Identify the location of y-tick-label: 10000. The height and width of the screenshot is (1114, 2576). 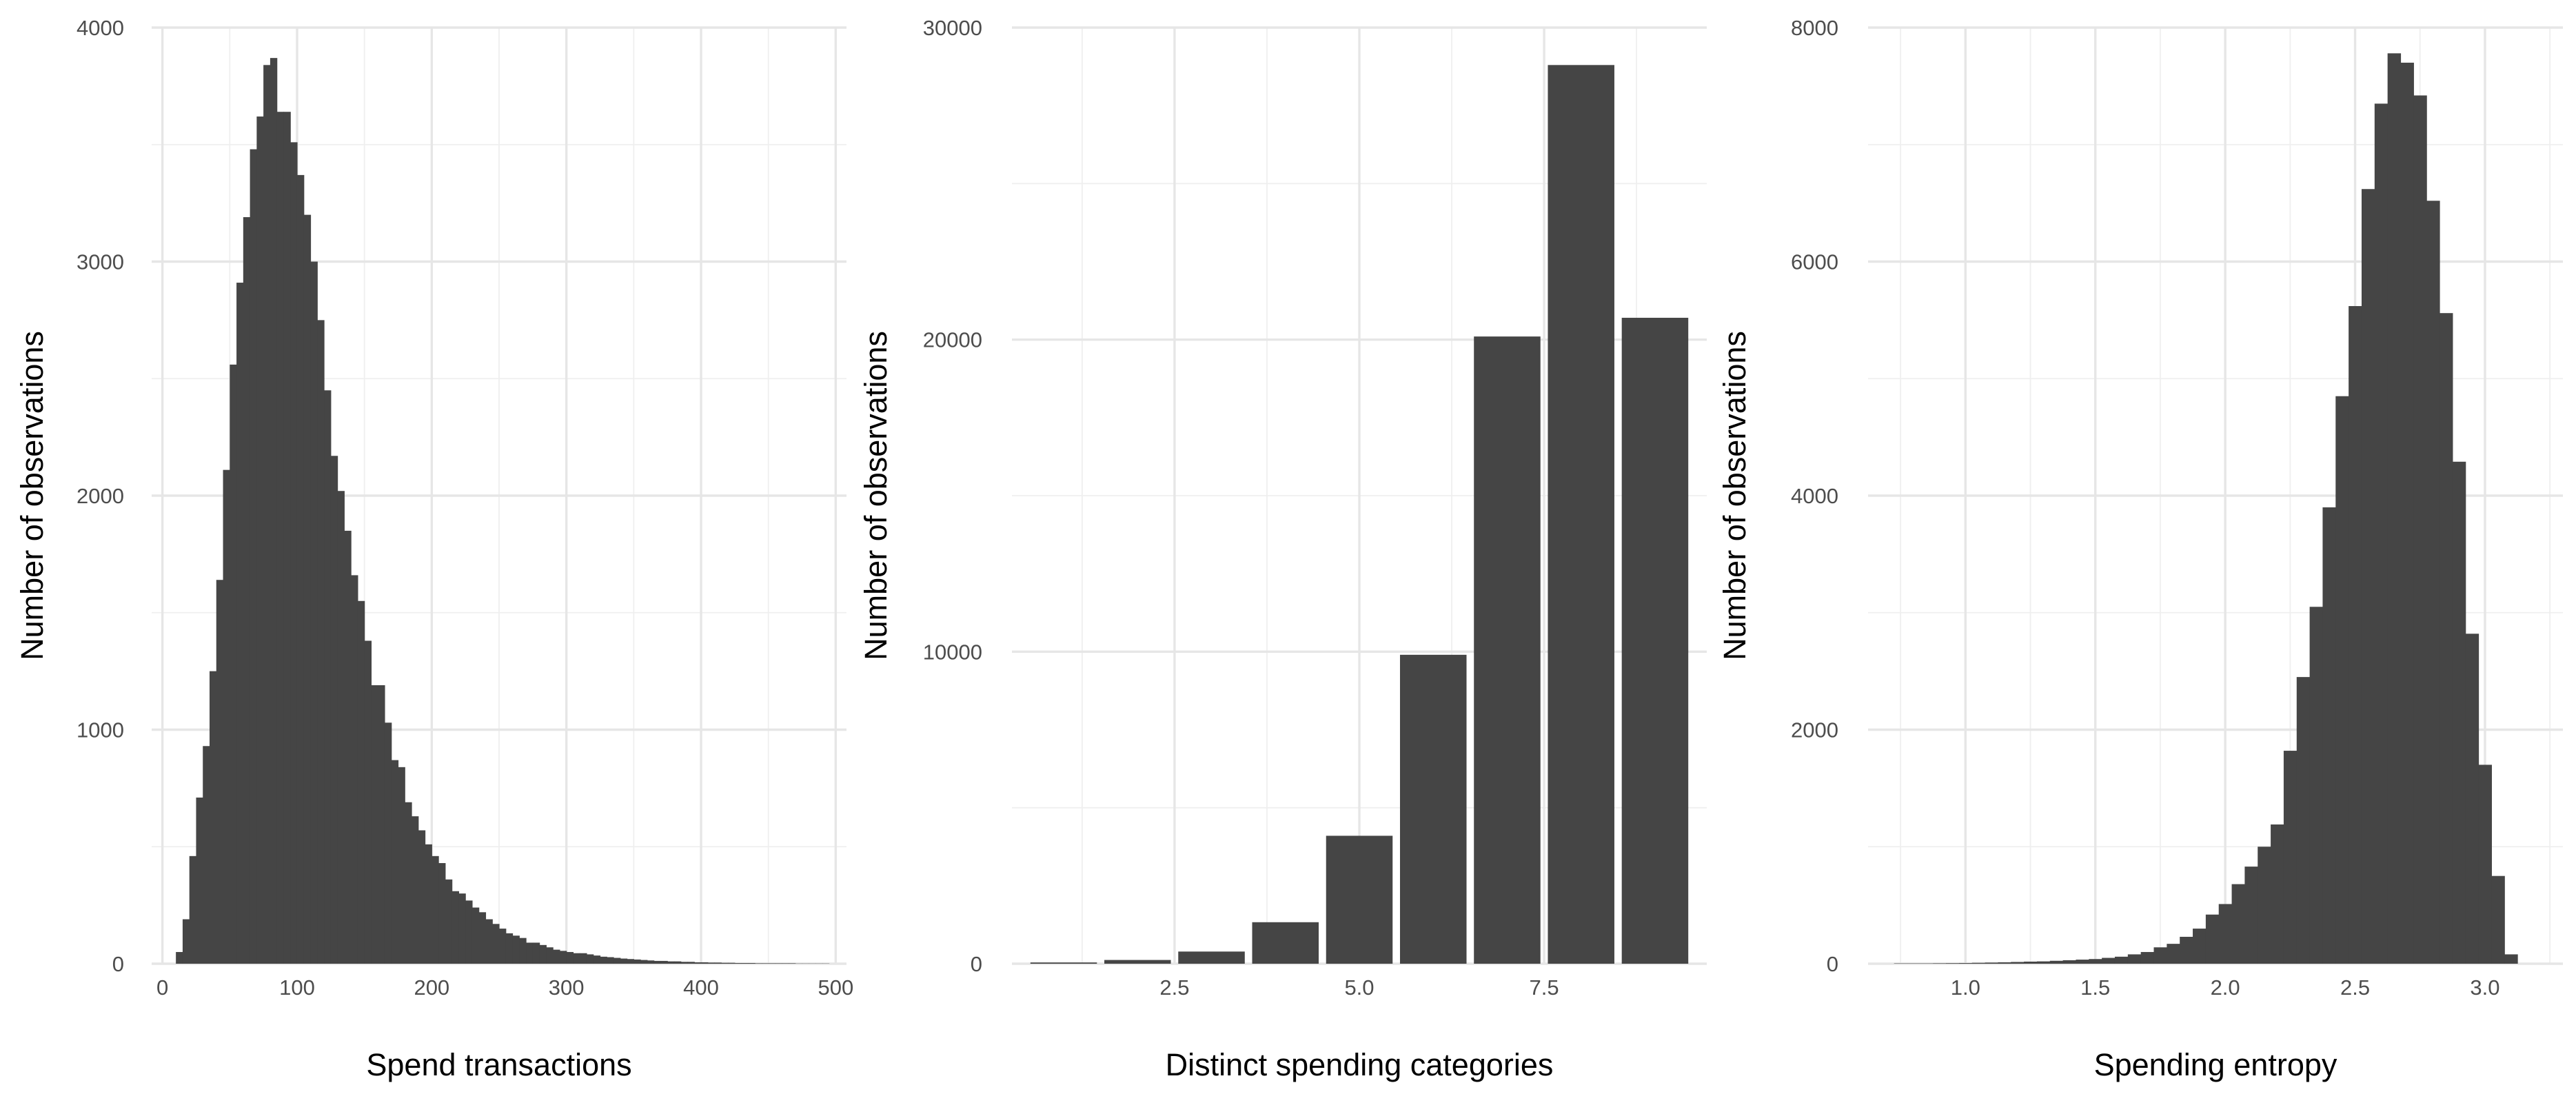
(952, 652).